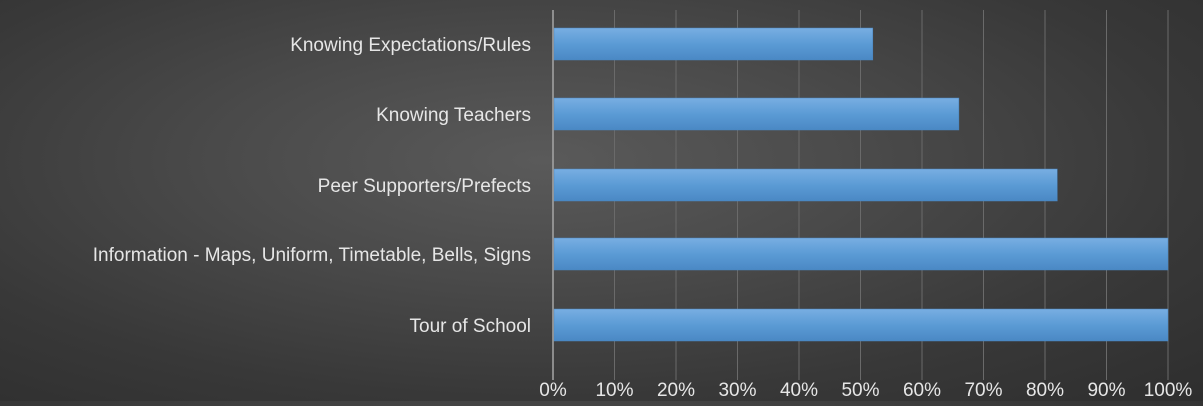  Describe the element at coordinates (614, 390) in the screenshot. I see `x-tick-label: 10%` at that location.